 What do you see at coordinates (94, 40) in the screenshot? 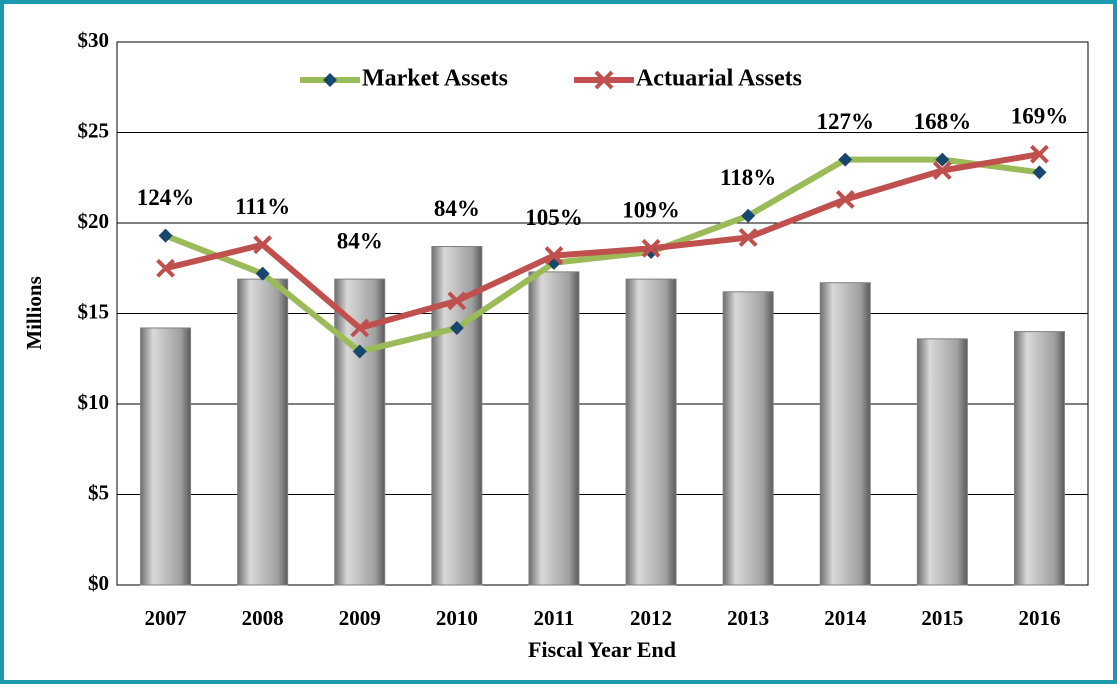
I see `y-tick-label: $30` at bounding box center [94, 40].